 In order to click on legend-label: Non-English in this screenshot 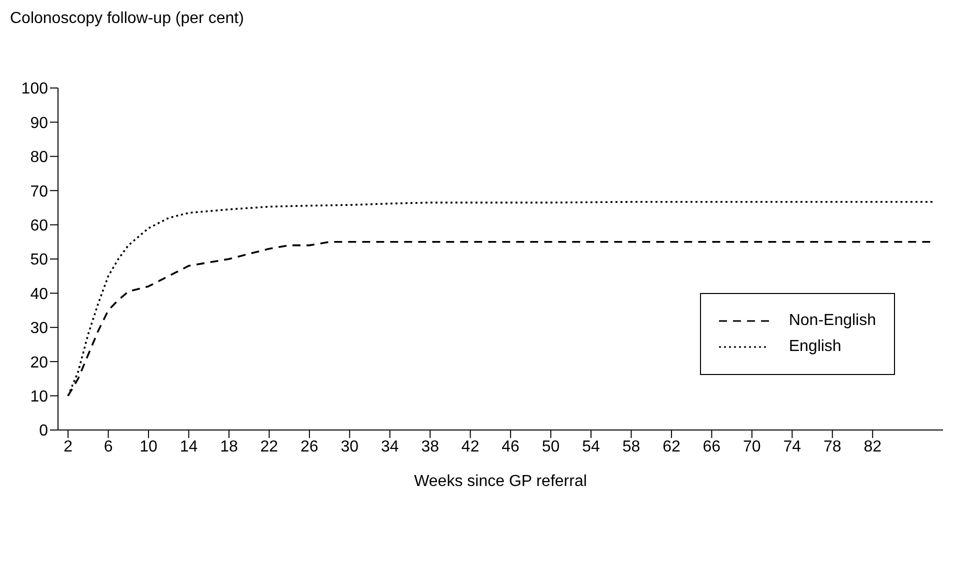, I will do `click(832, 321)`.